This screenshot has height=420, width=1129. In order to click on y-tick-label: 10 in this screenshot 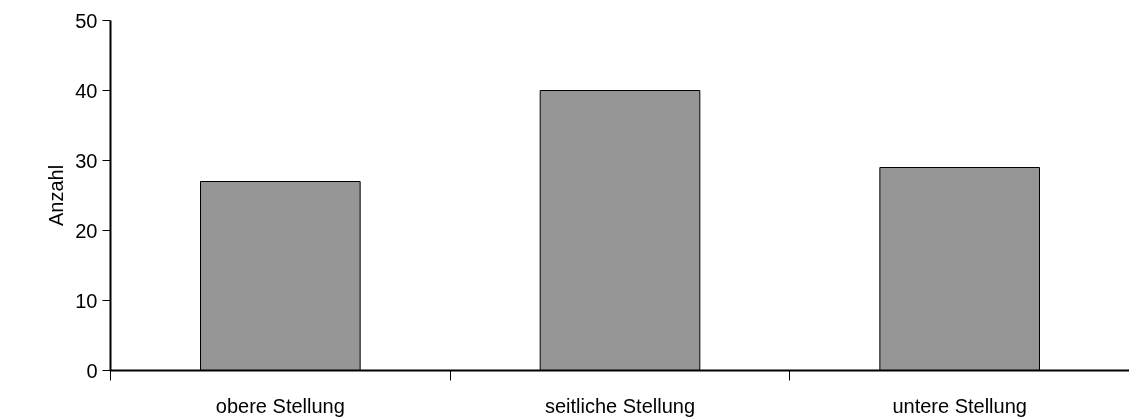, I will do `click(86, 300)`.